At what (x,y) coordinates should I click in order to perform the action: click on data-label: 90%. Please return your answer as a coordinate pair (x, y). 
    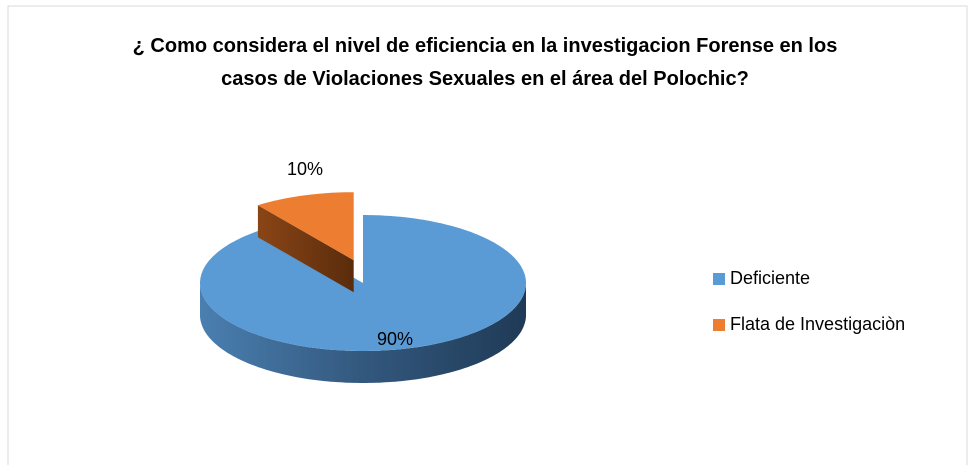
    Looking at the image, I should click on (395, 339).